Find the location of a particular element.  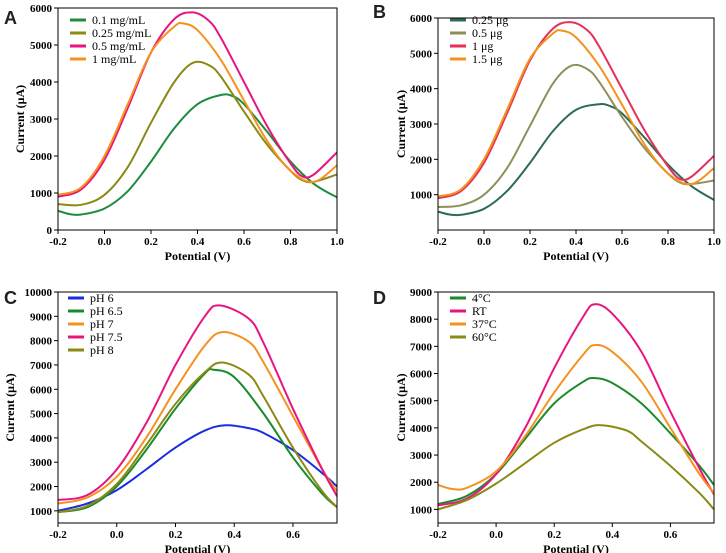

legend-label: 1 μg is located at coordinates (482, 46).